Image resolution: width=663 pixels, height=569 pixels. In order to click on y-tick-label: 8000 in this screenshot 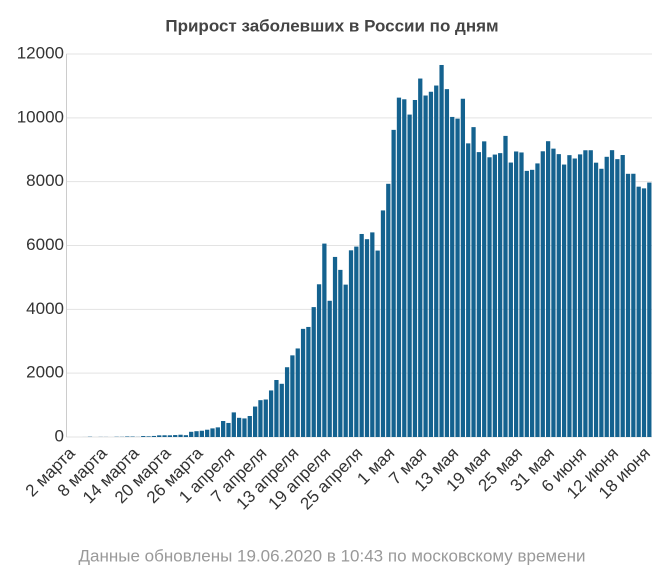, I will do `click(45, 180)`.